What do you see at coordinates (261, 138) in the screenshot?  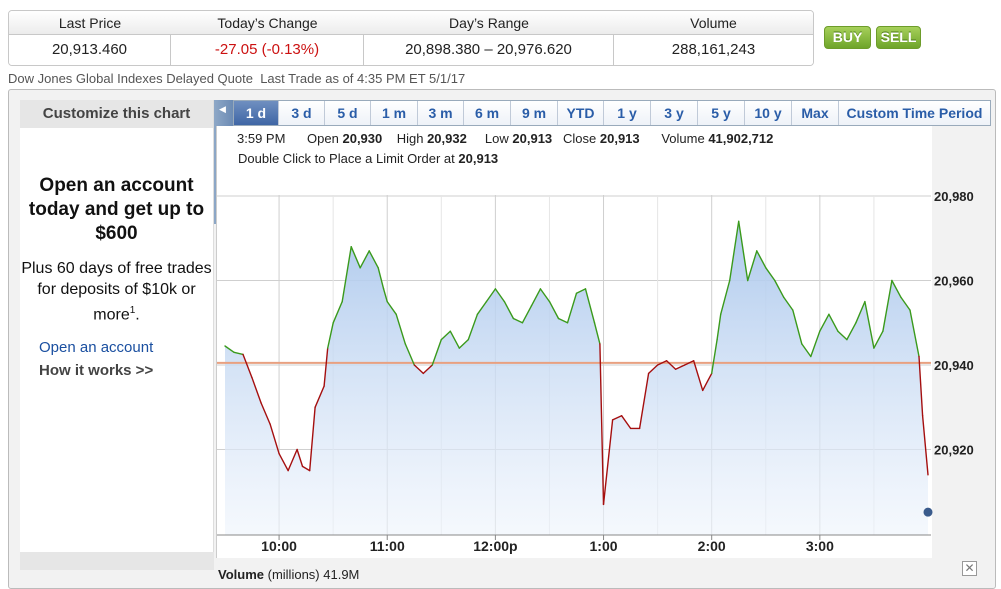 I see `info-time: 3:59 PM` at bounding box center [261, 138].